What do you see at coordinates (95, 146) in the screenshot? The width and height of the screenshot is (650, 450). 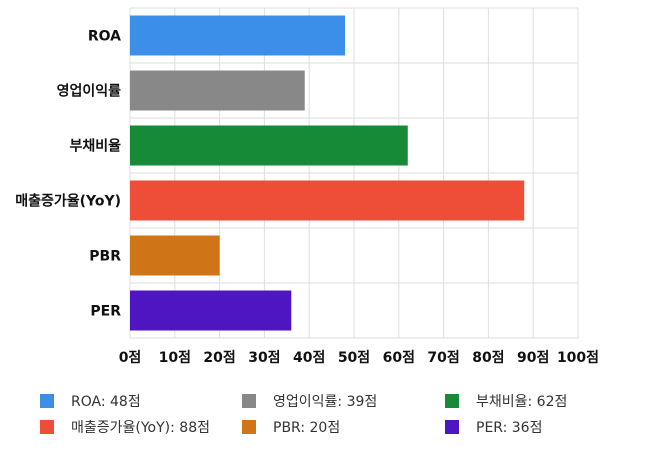 I see `category-label: 부채비율` at bounding box center [95, 146].